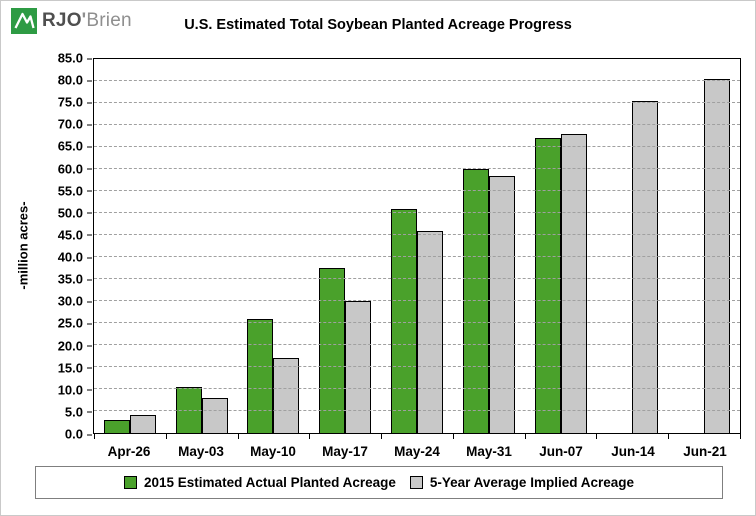 This screenshot has width=756, height=516. I want to click on logo-brien-text: Brien, so click(109, 20).